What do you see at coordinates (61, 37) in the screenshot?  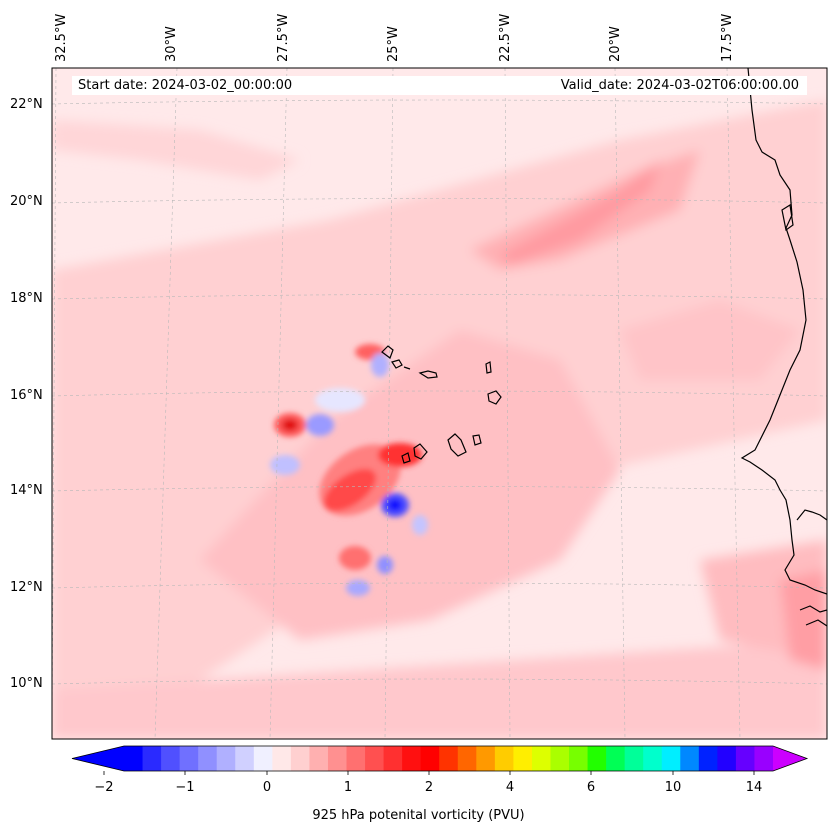 I see `lon-label: 32.5°W` at bounding box center [61, 37].